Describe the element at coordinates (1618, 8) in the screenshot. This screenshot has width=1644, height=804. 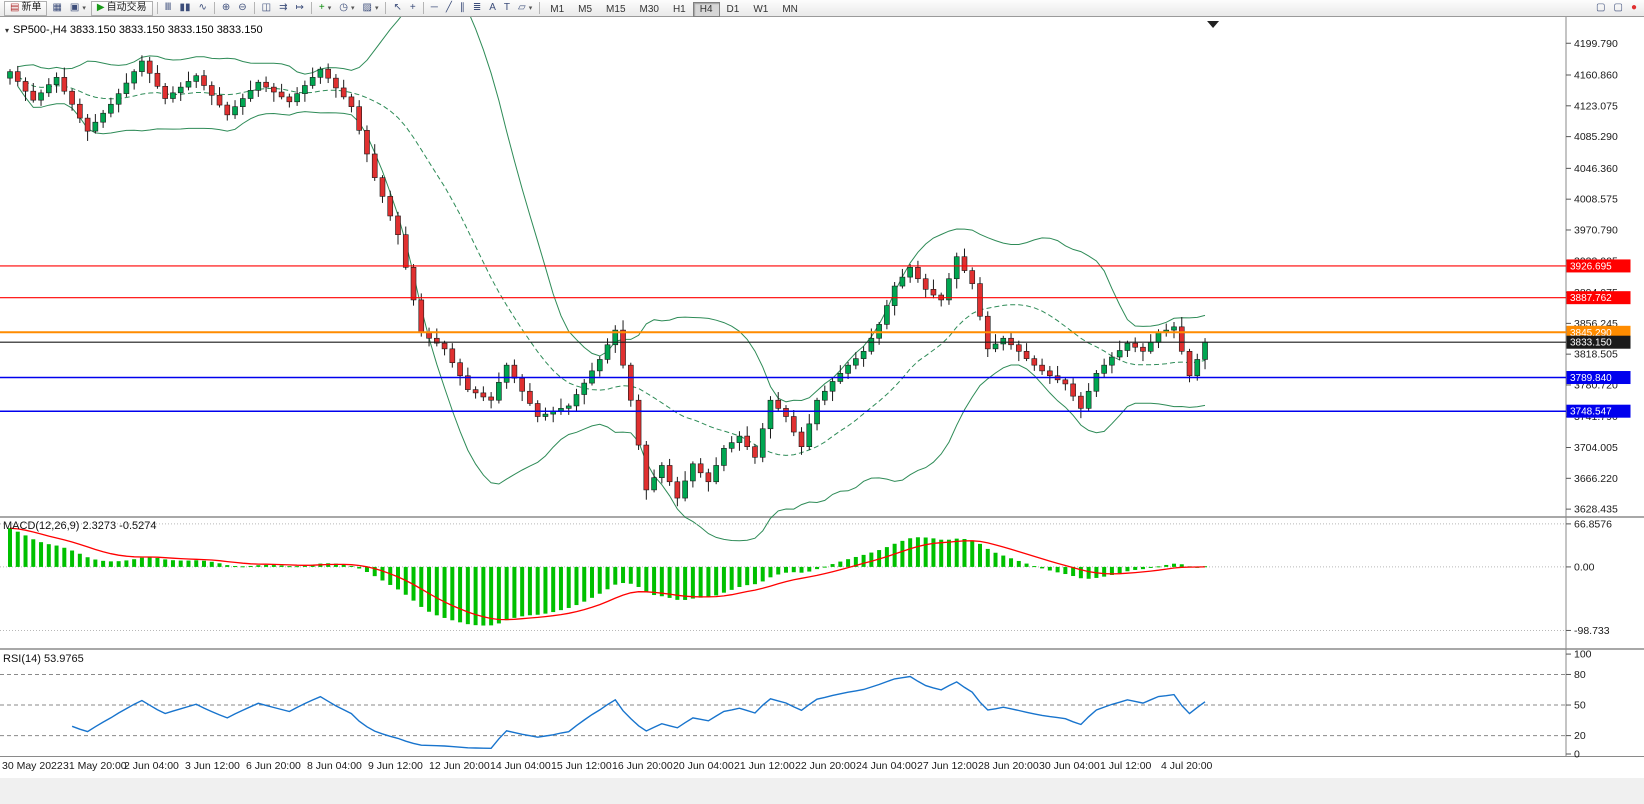
I see `window-2-button: ▢` at that location.